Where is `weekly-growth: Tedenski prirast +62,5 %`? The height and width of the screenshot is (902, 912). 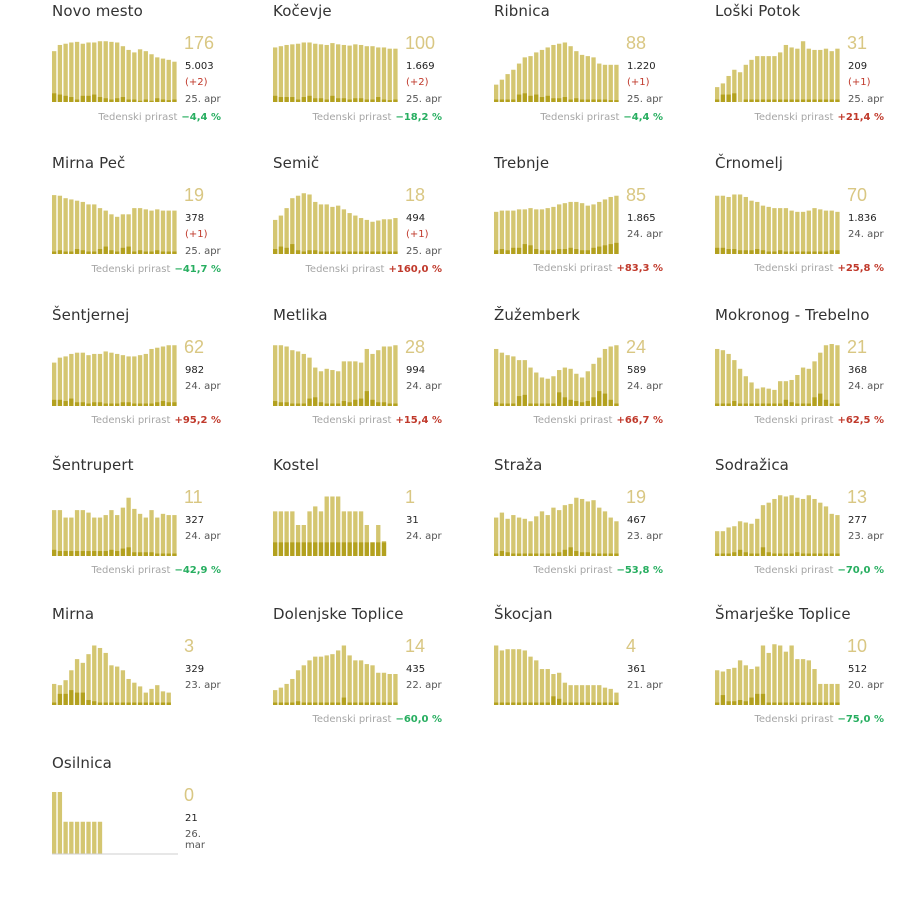 weekly-growth: Tedenski prirast +62,5 % is located at coordinates (819, 420).